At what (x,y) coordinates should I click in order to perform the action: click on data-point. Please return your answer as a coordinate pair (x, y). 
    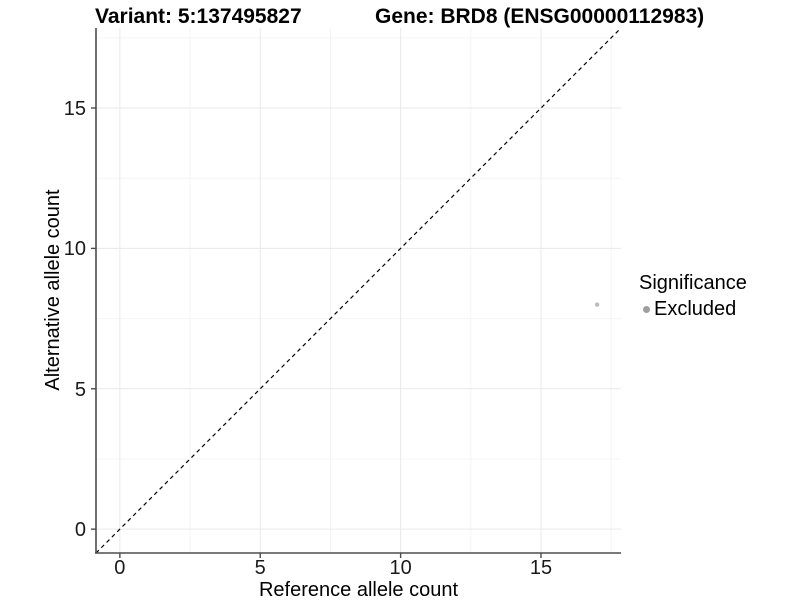
    Looking at the image, I should click on (597, 304).